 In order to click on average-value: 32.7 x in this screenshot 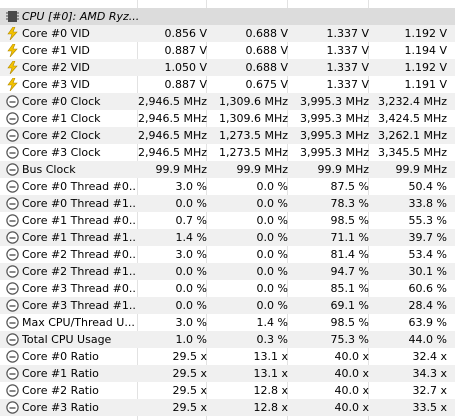, I will do `click(430, 390)`.